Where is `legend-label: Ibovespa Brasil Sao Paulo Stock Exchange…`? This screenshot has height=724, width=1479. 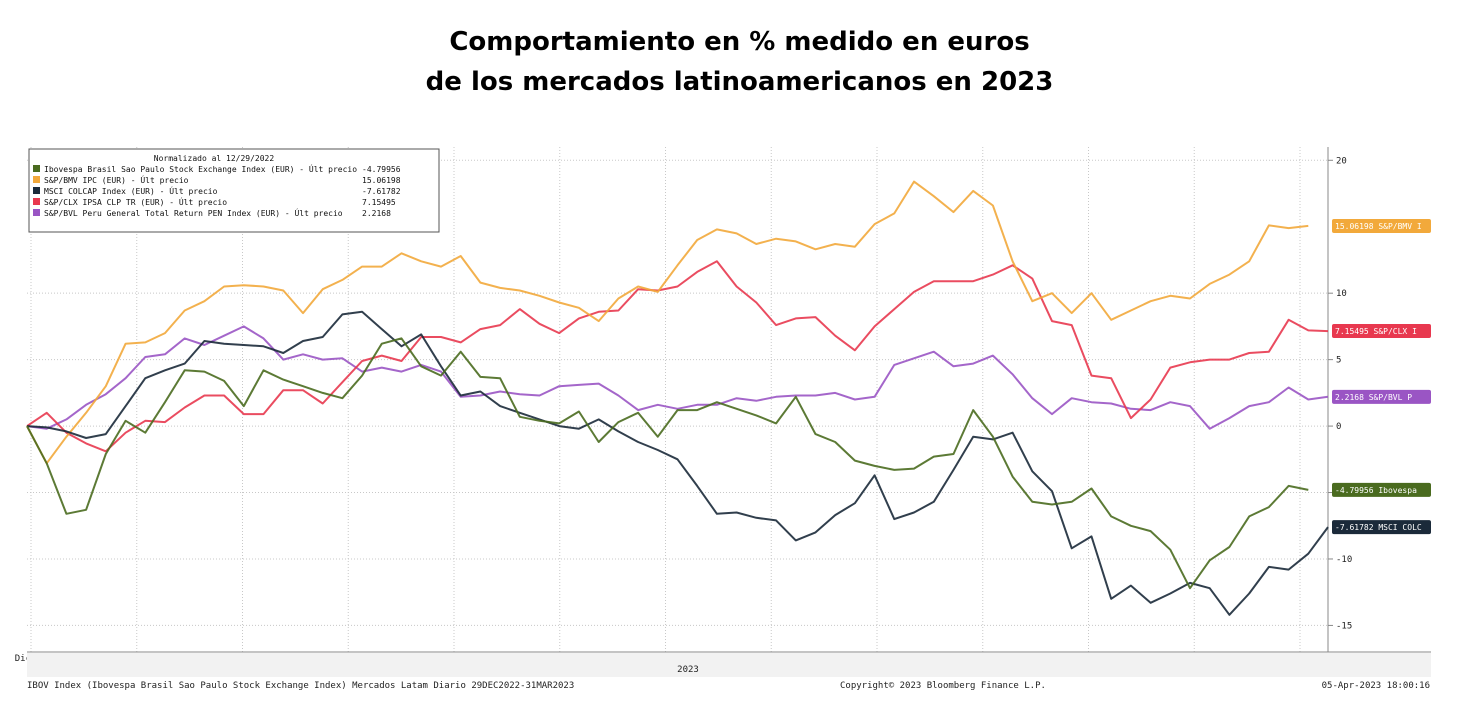 legend-label: Ibovespa Brasil Sao Paulo Stock Exchange… is located at coordinates (200, 168).